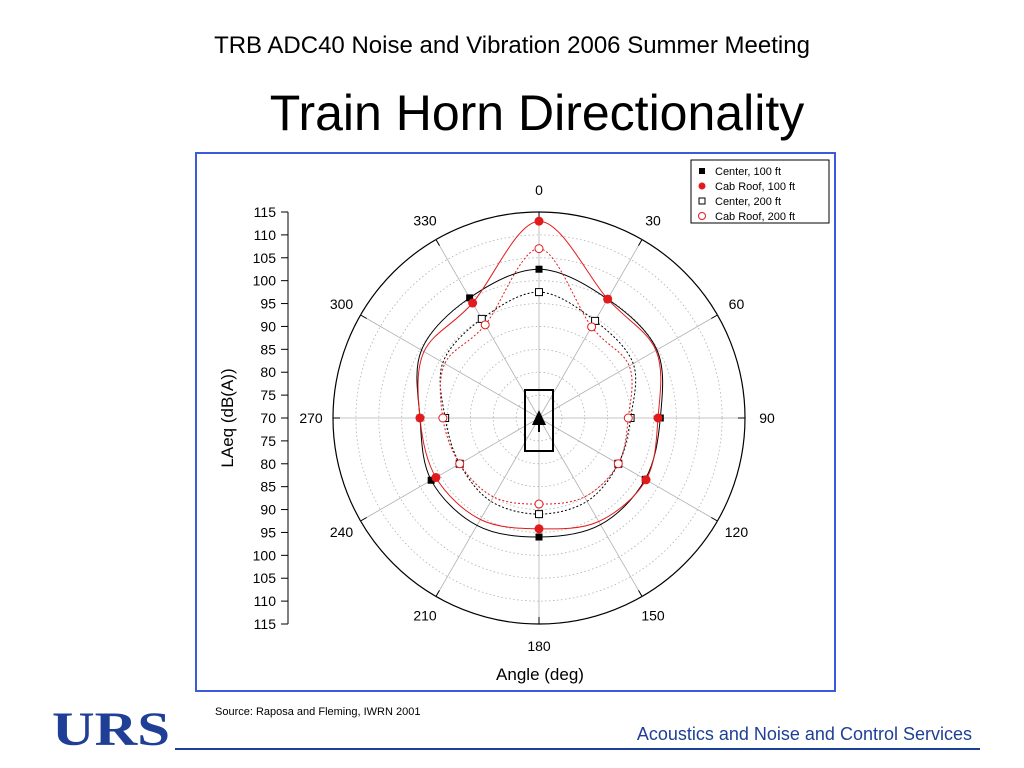 The width and height of the screenshot is (1024, 768). I want to click on angle-label: 60, so click(737, 304).